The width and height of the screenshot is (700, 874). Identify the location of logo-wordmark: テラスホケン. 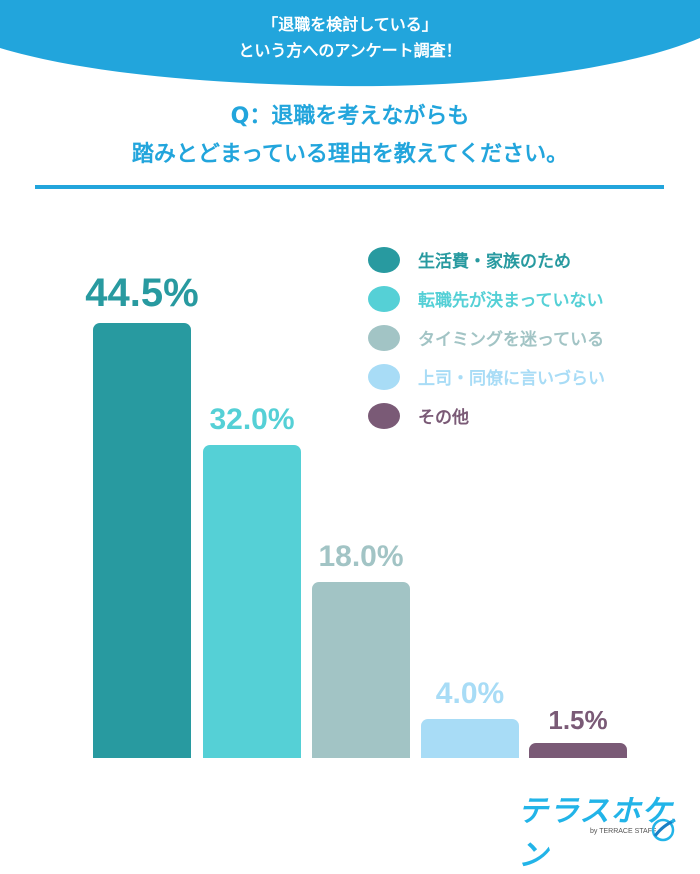
(595, 833).